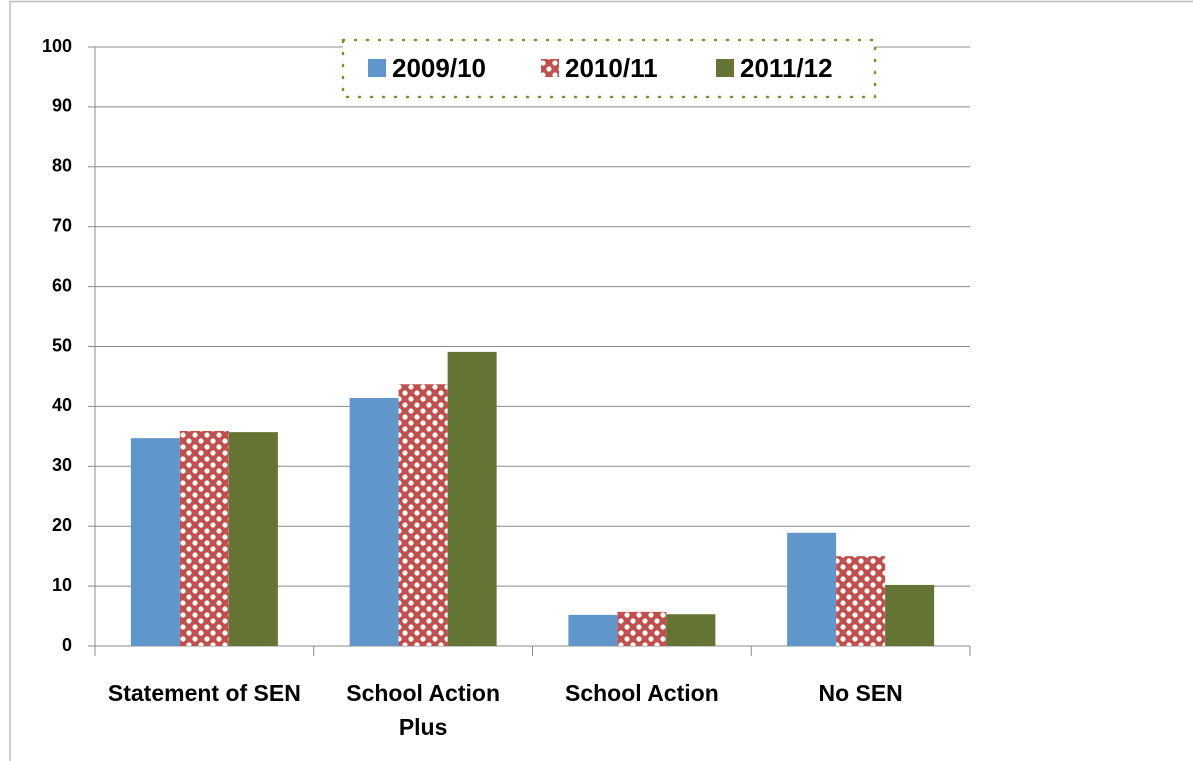 Image resolution: width=1193 pixels, height=761 pixels. What do you see at coordinates (62, 285) in the screenshot?
I see `y-tick-label: 60` at bounding box center [62, 285].